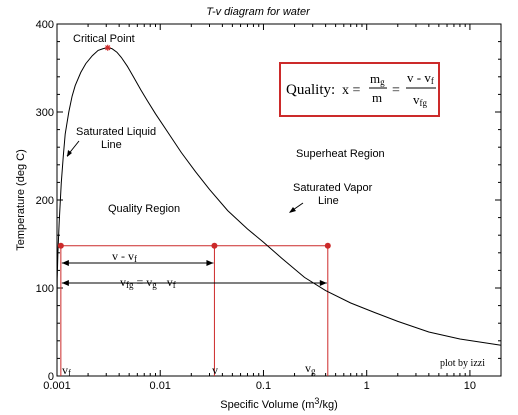 Image resolution: width=518 pixels, height=415 pixels. What do you see at coordinates (377, 97) in the screenshot?
I see `quality-m: m` at bounding box center [377, 97].